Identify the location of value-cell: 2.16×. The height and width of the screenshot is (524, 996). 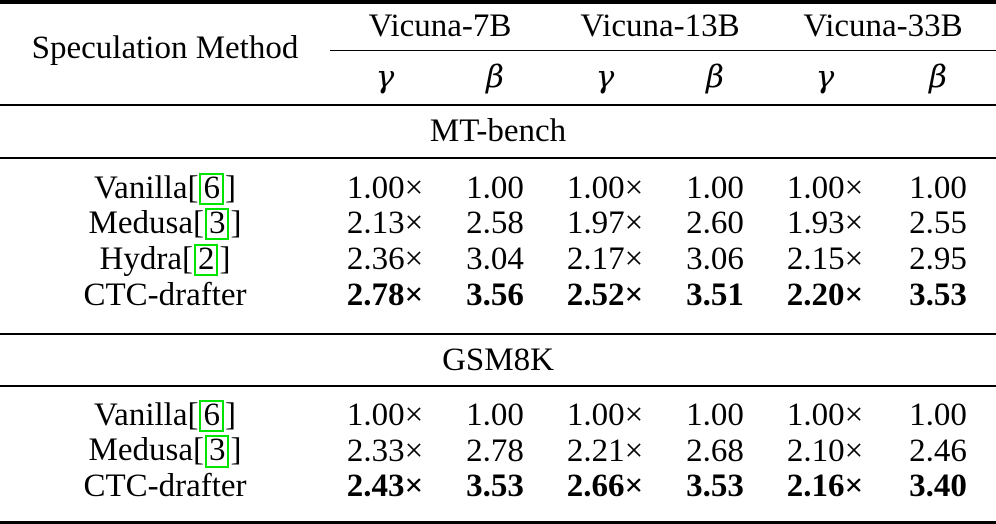
(825, 486).